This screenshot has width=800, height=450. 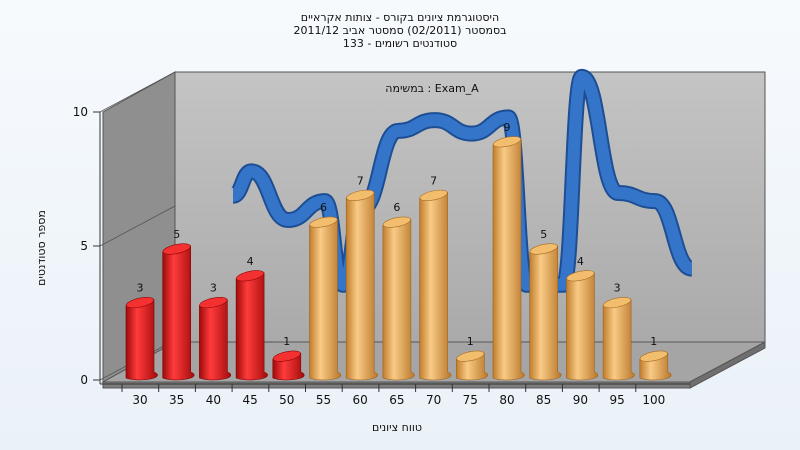 I want to click on x-tick-label: 75, so click(x=470, y=400).